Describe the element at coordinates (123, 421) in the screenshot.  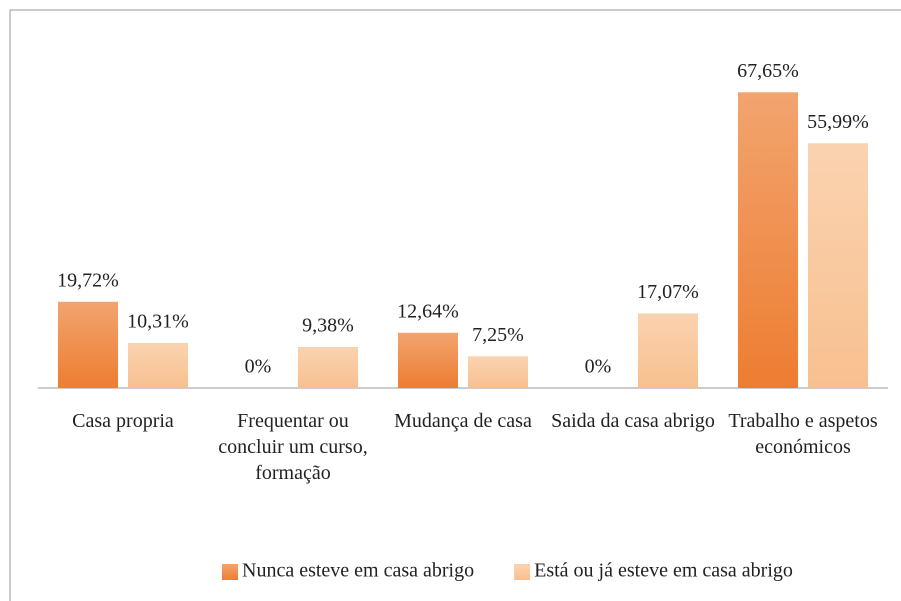
I see `x-tick-label: Casa propria` at that location.